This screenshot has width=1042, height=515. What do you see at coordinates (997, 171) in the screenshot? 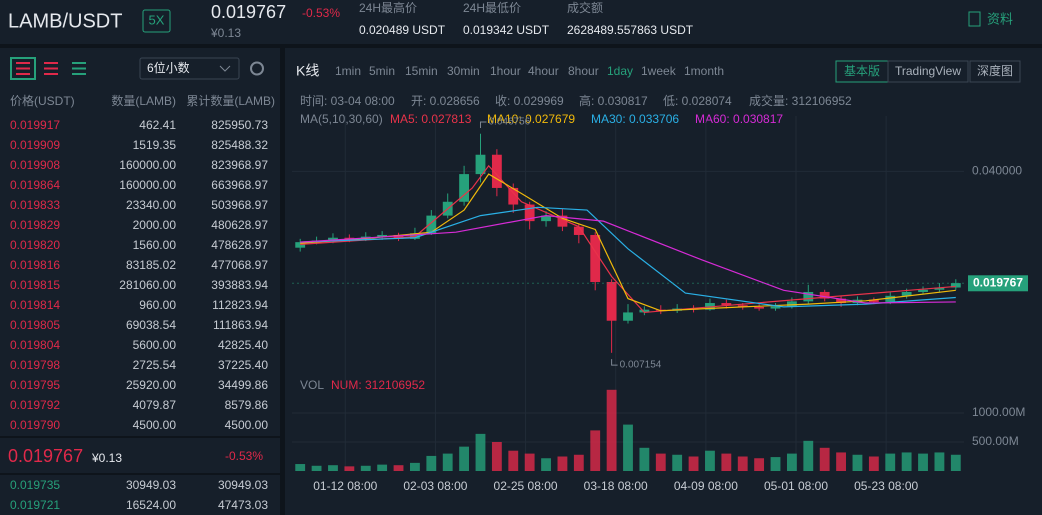
I see `y-tick-label: 0.040000` at bounding box center [997, 171].